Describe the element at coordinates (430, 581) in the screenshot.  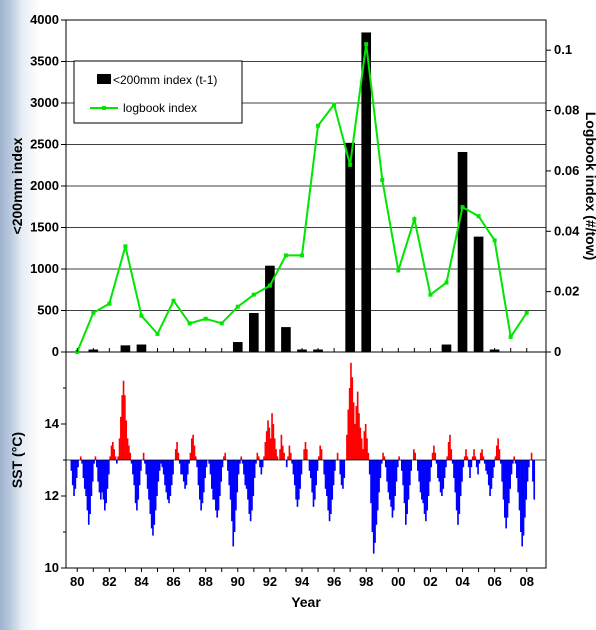
I see `x-tick-label: 02` at that location.